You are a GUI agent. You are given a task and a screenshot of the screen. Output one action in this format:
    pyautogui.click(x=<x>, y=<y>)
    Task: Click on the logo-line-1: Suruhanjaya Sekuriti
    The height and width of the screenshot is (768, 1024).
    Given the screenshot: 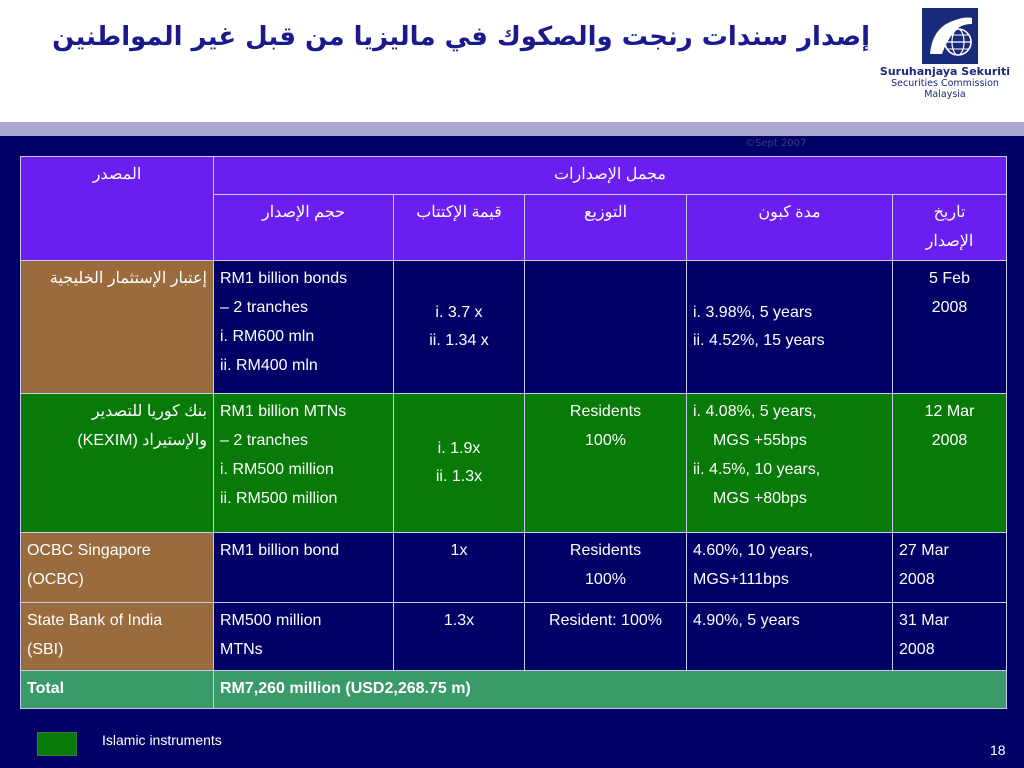 What is the action you would take?
    pyautogui.click(x=945, y=71)
    